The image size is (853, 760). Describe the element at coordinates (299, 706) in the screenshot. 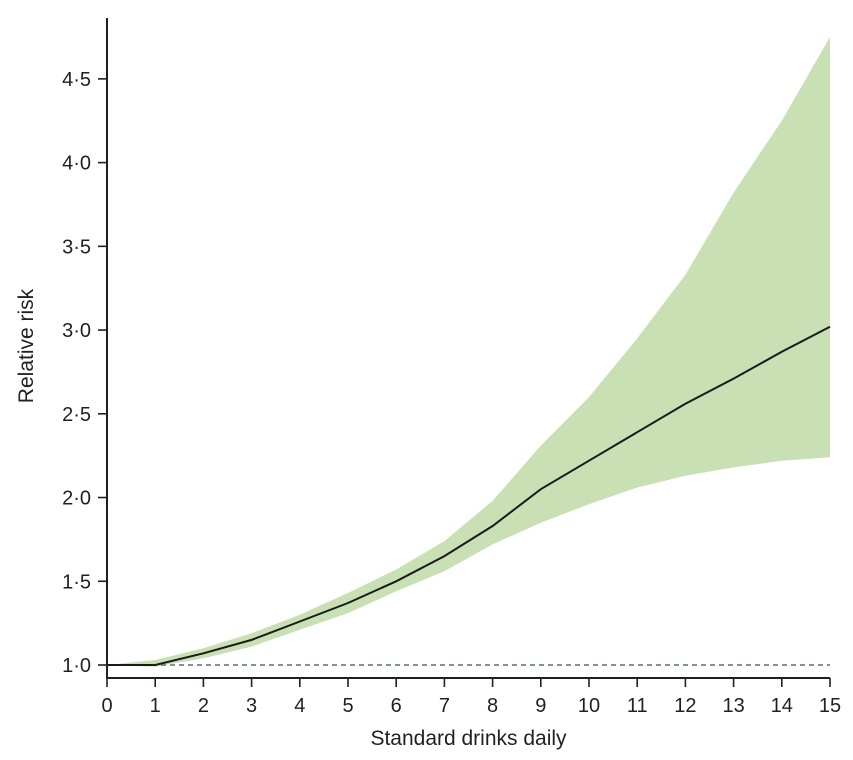

I see `x-tick-label: 4` at that location.